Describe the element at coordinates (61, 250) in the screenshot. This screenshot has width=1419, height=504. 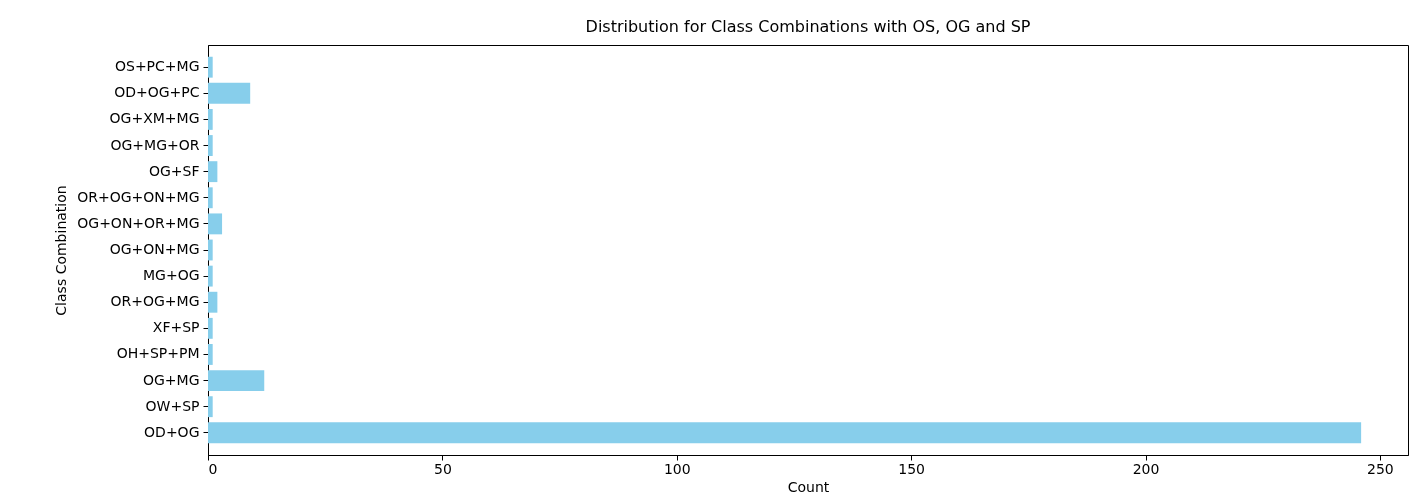
I see `y-axis-title: Class Combination` at that location.